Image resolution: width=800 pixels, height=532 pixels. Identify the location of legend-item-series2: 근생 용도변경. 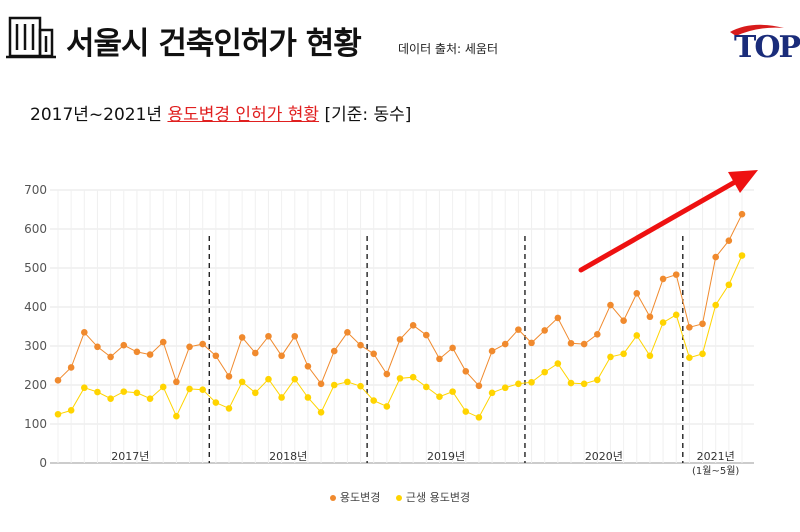
(433, 497).